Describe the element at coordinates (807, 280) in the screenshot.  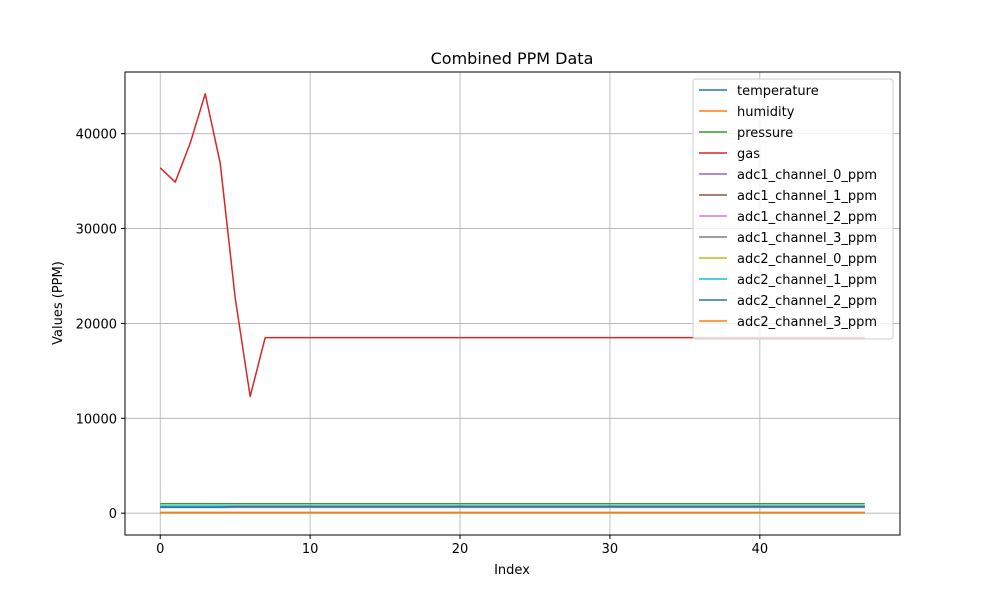
I see `legend-label: adc2_channel_1_ppm` at that location.